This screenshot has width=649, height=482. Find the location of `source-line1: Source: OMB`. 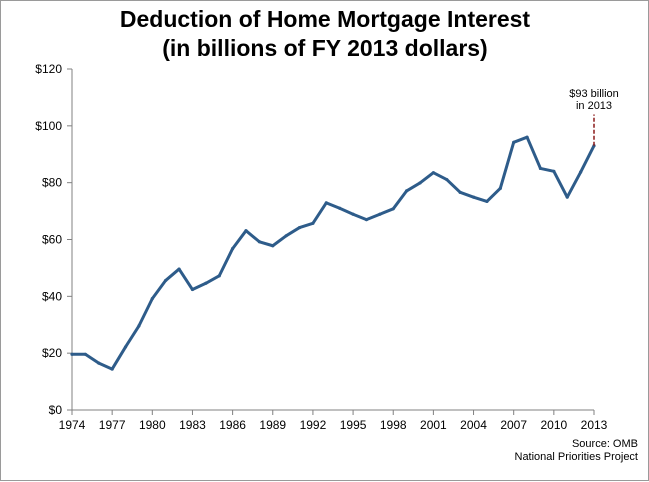

source-line1: Source: OMB is located at coordinates (605, 444).